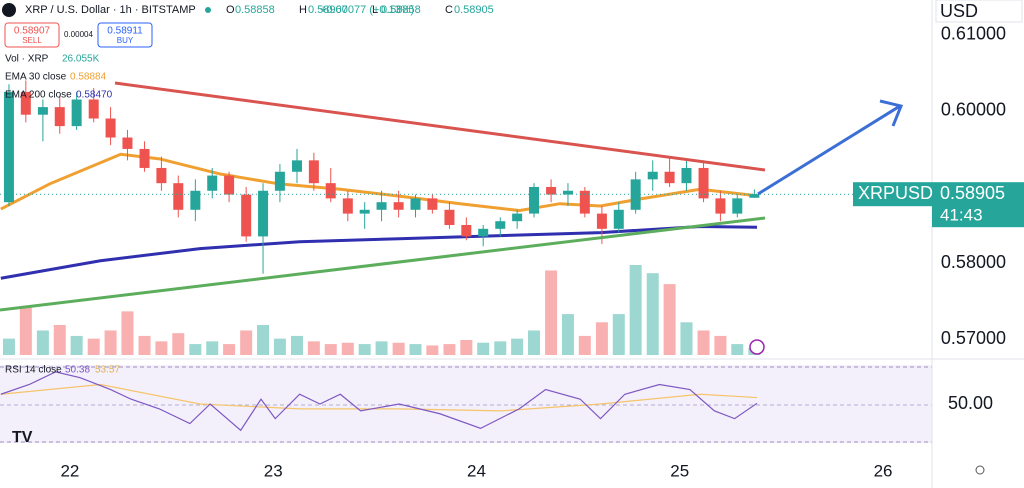  Describe the element at coordinates (883, 470) in the screenshot. I see `x-tick-label: 26` at that location.